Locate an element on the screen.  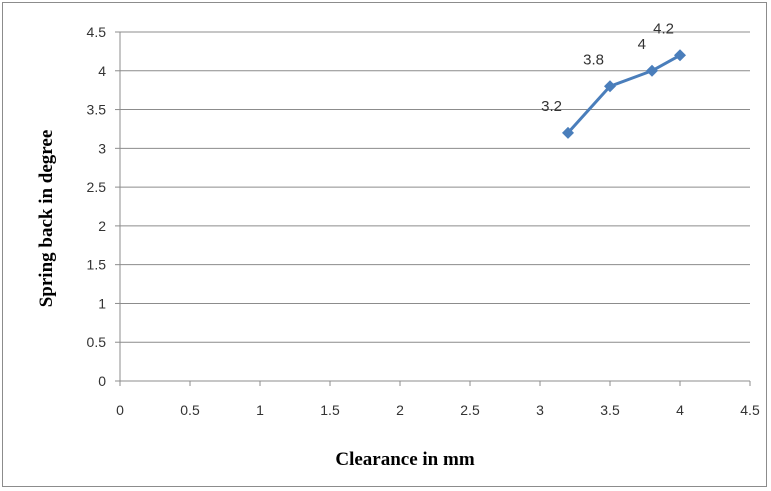
series is located at coordinates (624, 94).